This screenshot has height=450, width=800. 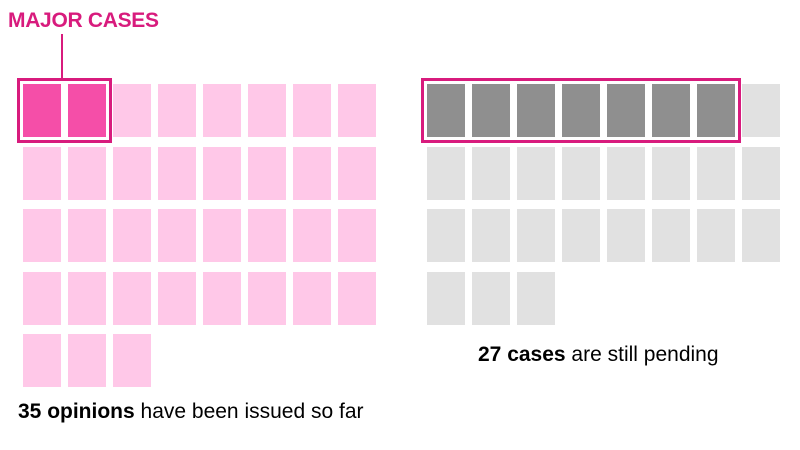 I want to click on major-cases-label: MAJOR CASES, so click(x=83, y=20).